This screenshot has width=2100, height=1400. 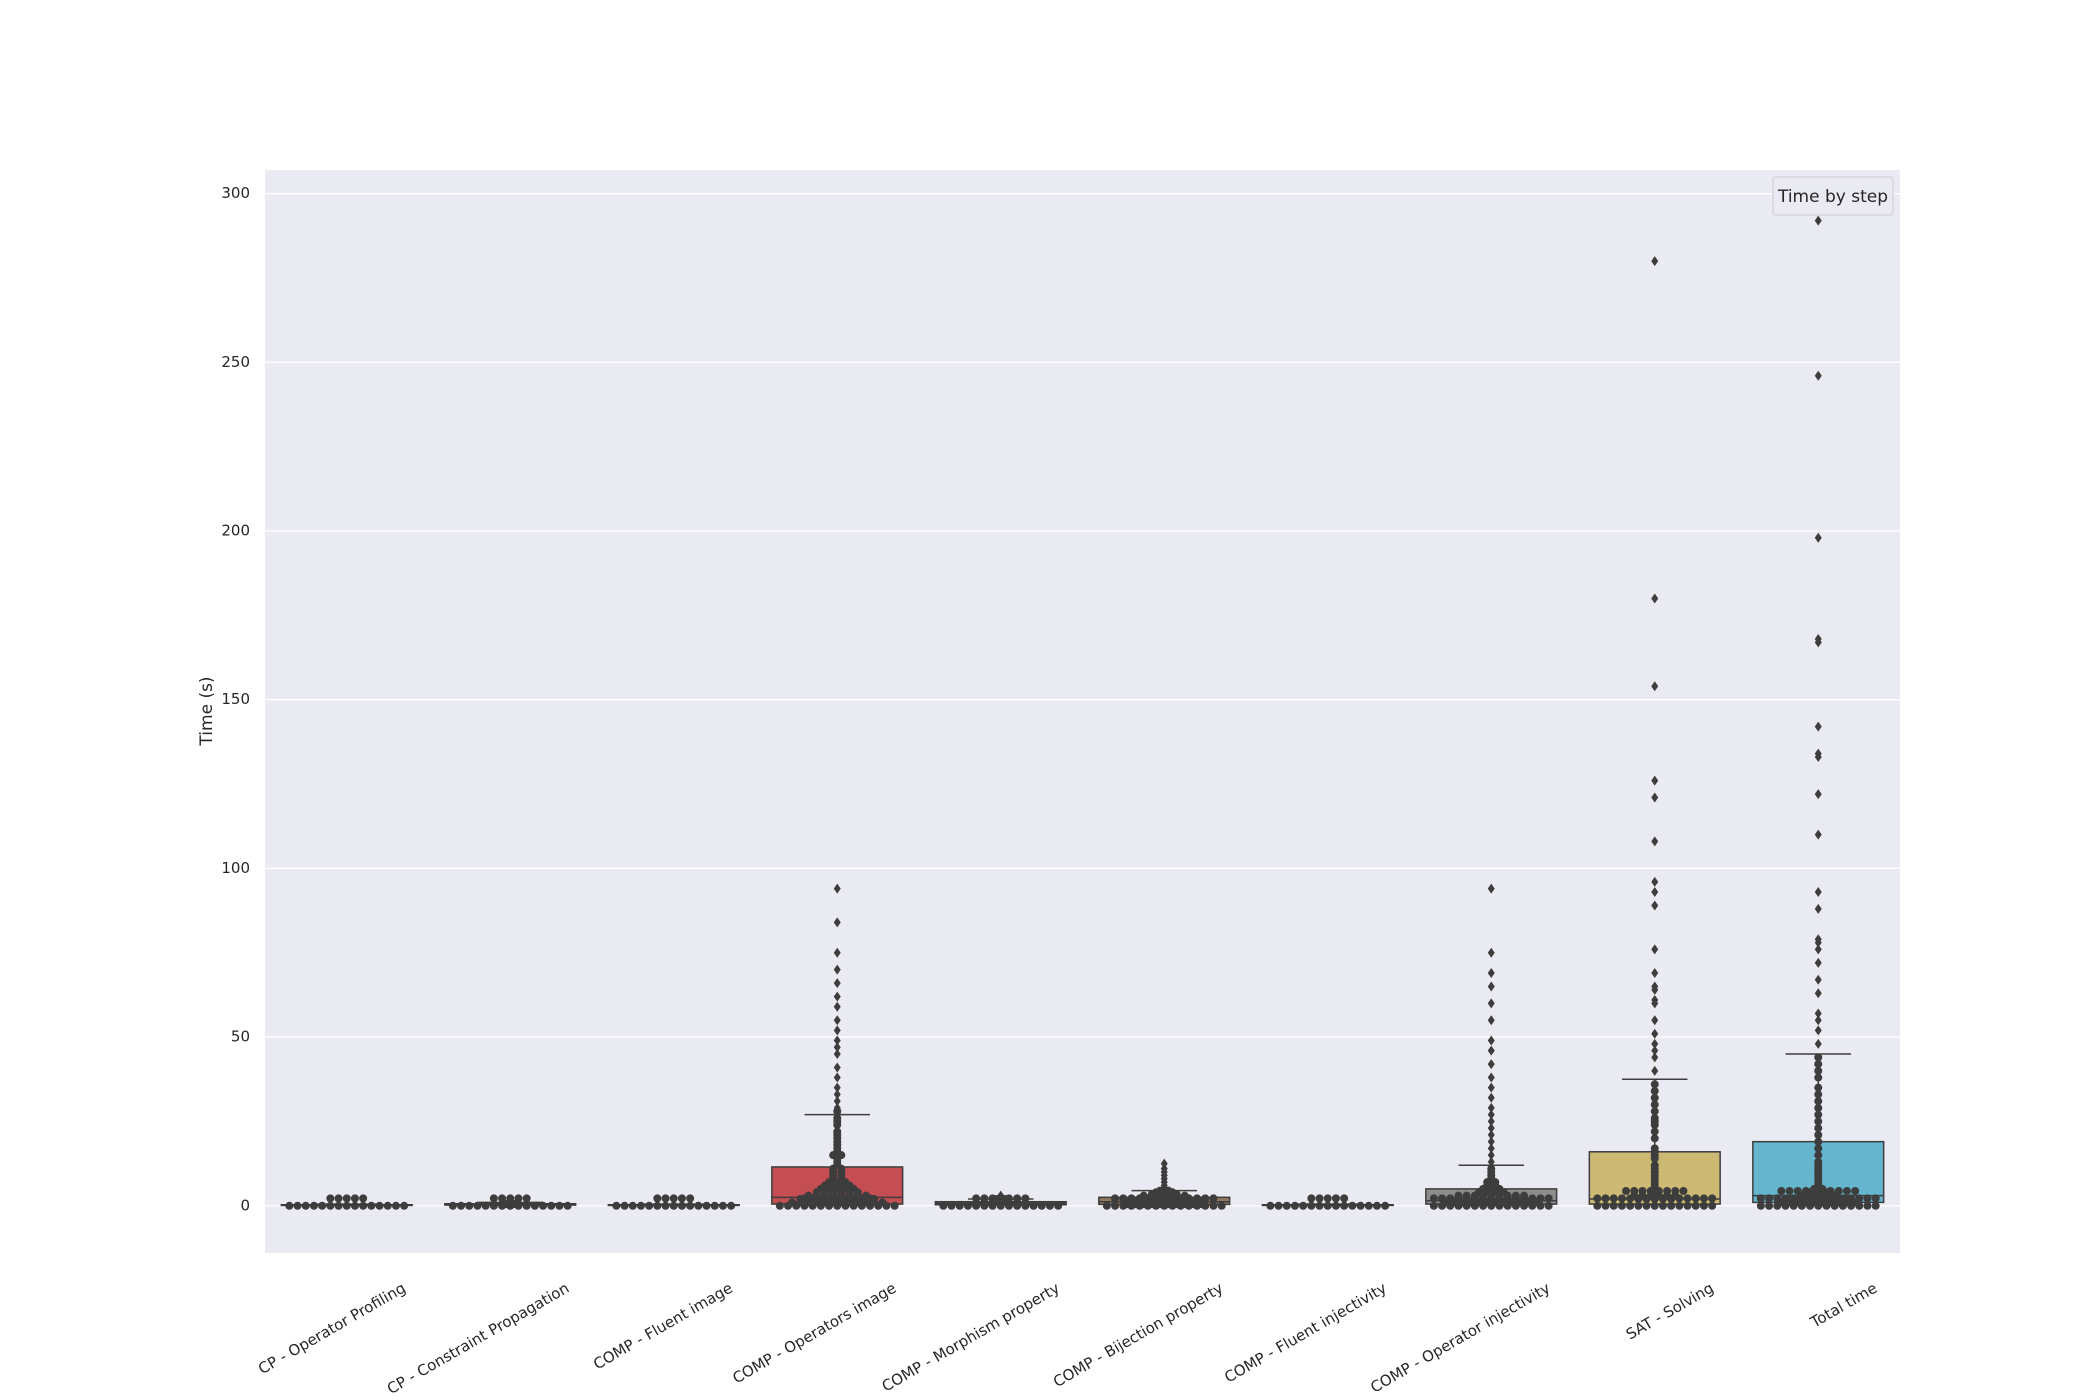 I want to click on legend-box, so click(x=1833, y=196).